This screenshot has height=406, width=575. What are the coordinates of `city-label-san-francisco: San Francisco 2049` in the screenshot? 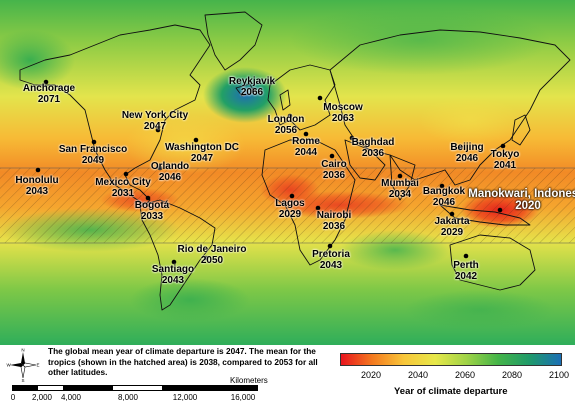 It's located at (93, 155).